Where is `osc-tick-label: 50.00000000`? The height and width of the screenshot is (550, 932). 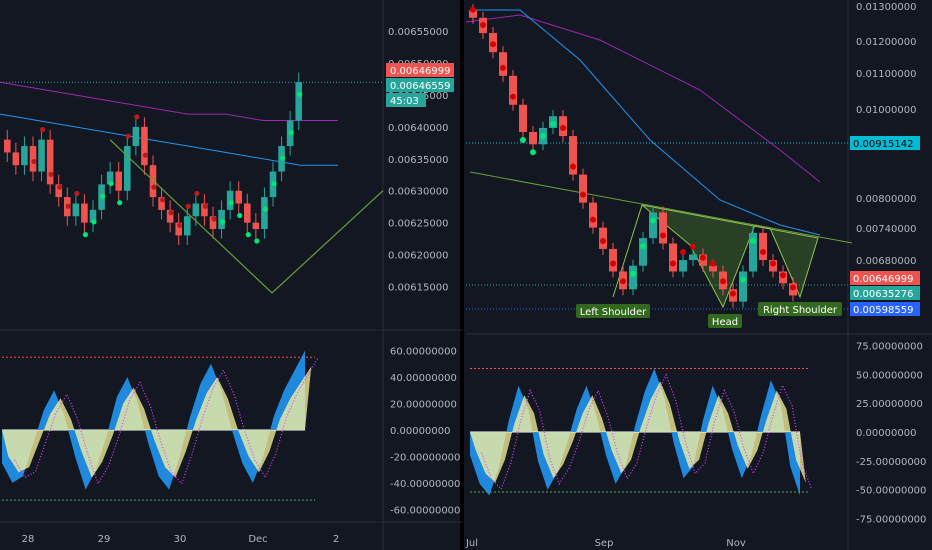 osc-tick-label: 50.00000000 is located at coordinates (889, 375).